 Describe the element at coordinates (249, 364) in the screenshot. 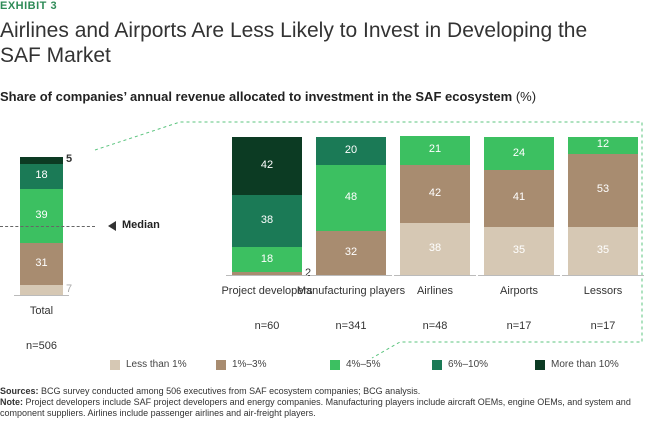

I see `legend-label: 1%–3%` at that location.